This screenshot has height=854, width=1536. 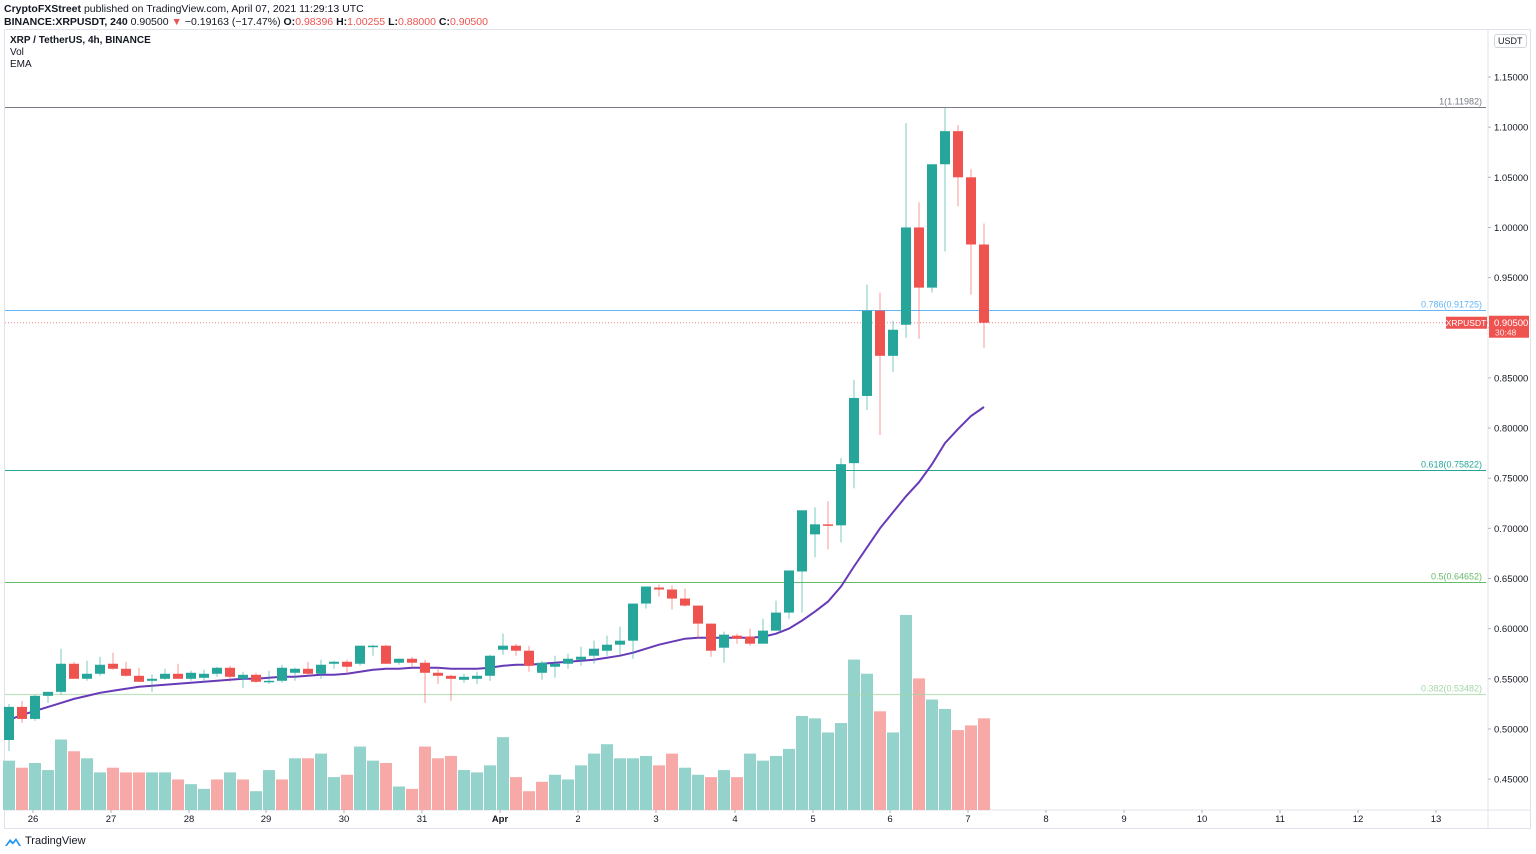 I want to click on fib-level-label: 0.382(0.53482), so click(x=1451, y=689).